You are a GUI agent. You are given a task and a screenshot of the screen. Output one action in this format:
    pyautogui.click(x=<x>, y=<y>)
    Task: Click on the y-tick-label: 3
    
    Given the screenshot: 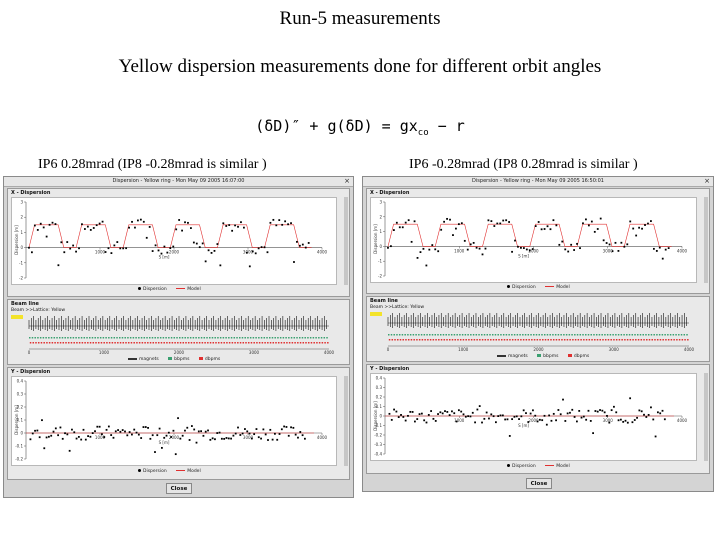 What is the action you would take?
    pyautogui.click(x=380, y=202)
    